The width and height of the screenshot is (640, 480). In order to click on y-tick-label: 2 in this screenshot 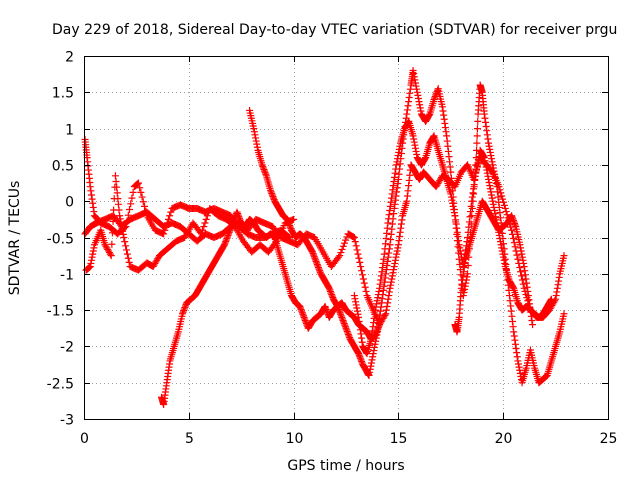, I will do `click(69, 58)`.